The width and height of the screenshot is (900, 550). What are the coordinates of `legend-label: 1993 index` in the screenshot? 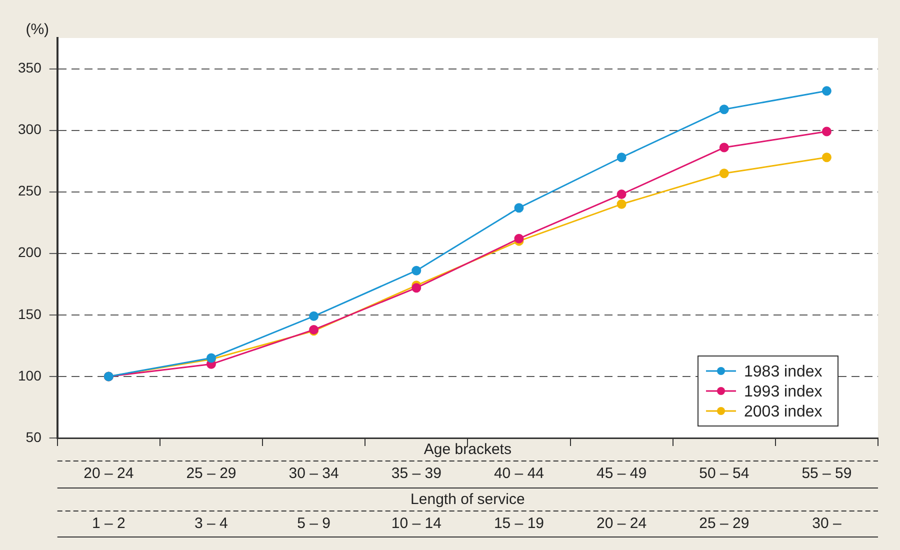 It's located at (783, 391).